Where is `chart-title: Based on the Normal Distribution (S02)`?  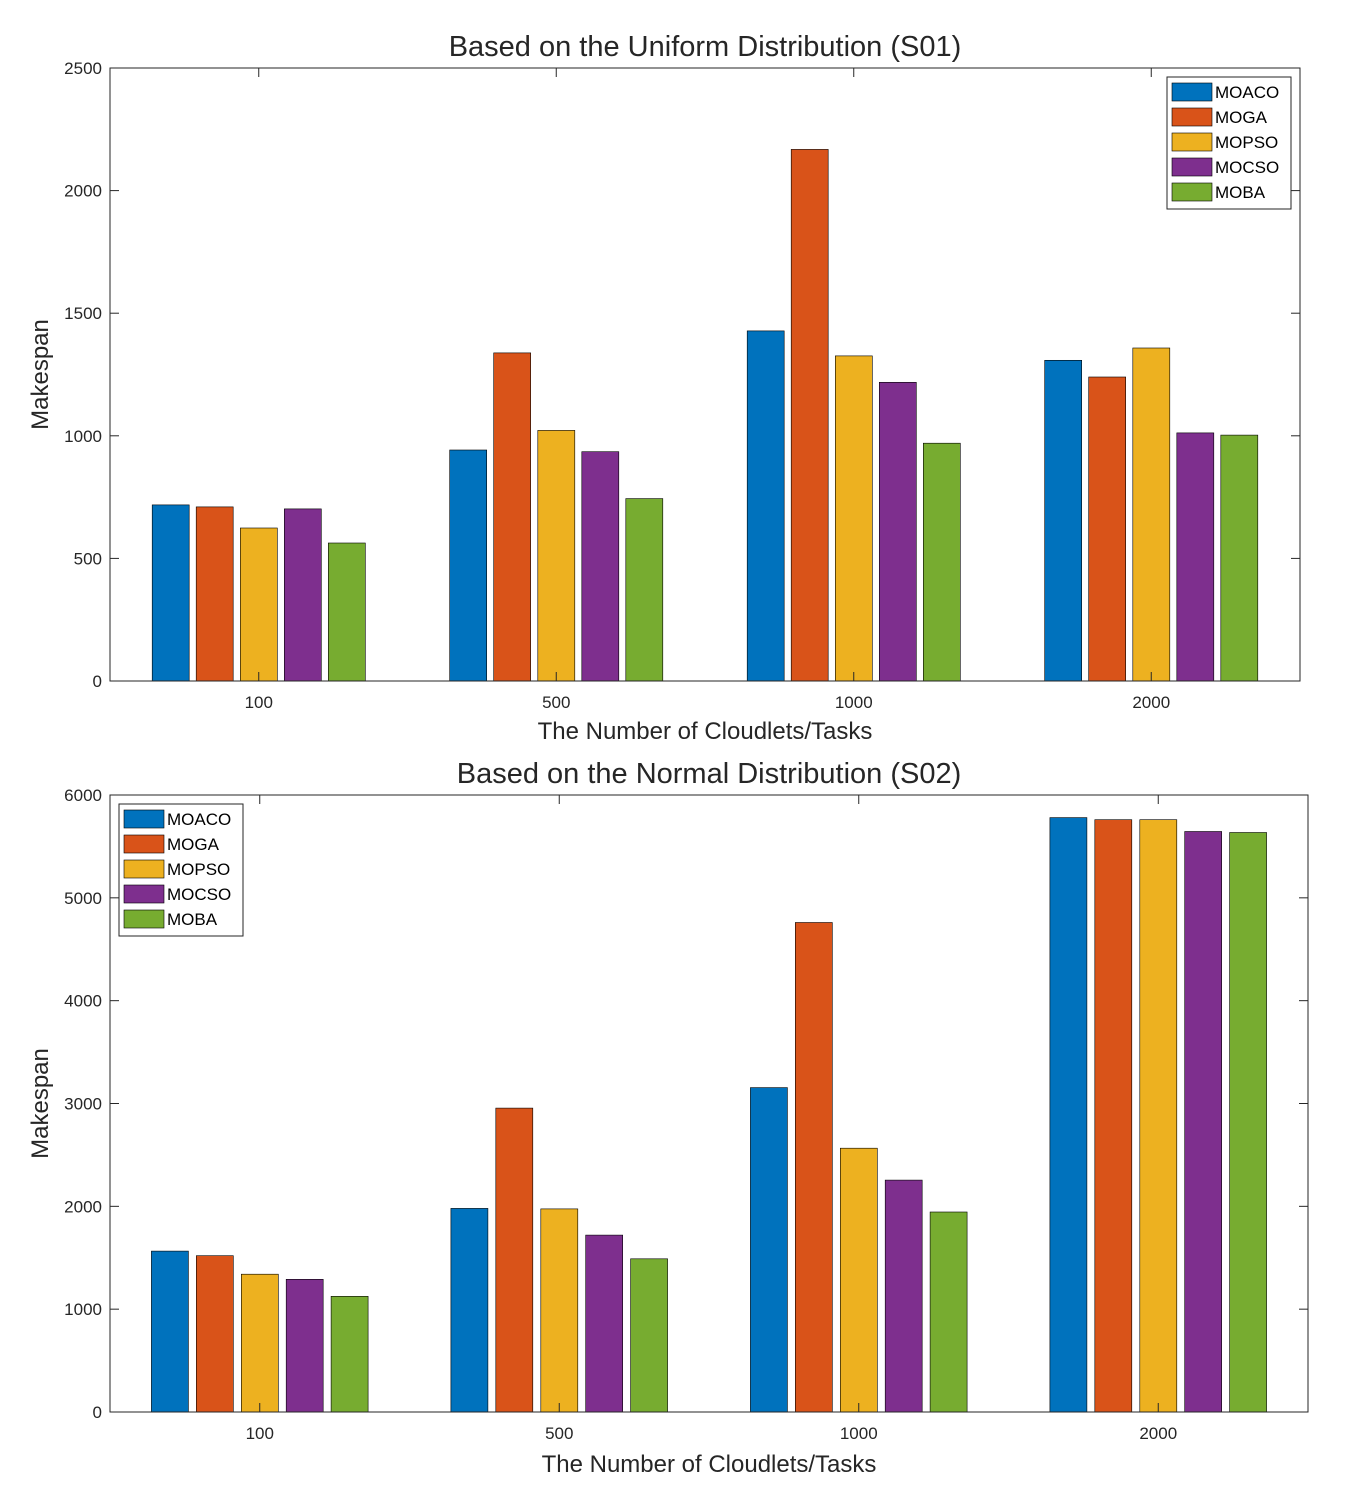 chart-title: Based on the Normal Distribution (S02) is located at coordinates (709, 774).